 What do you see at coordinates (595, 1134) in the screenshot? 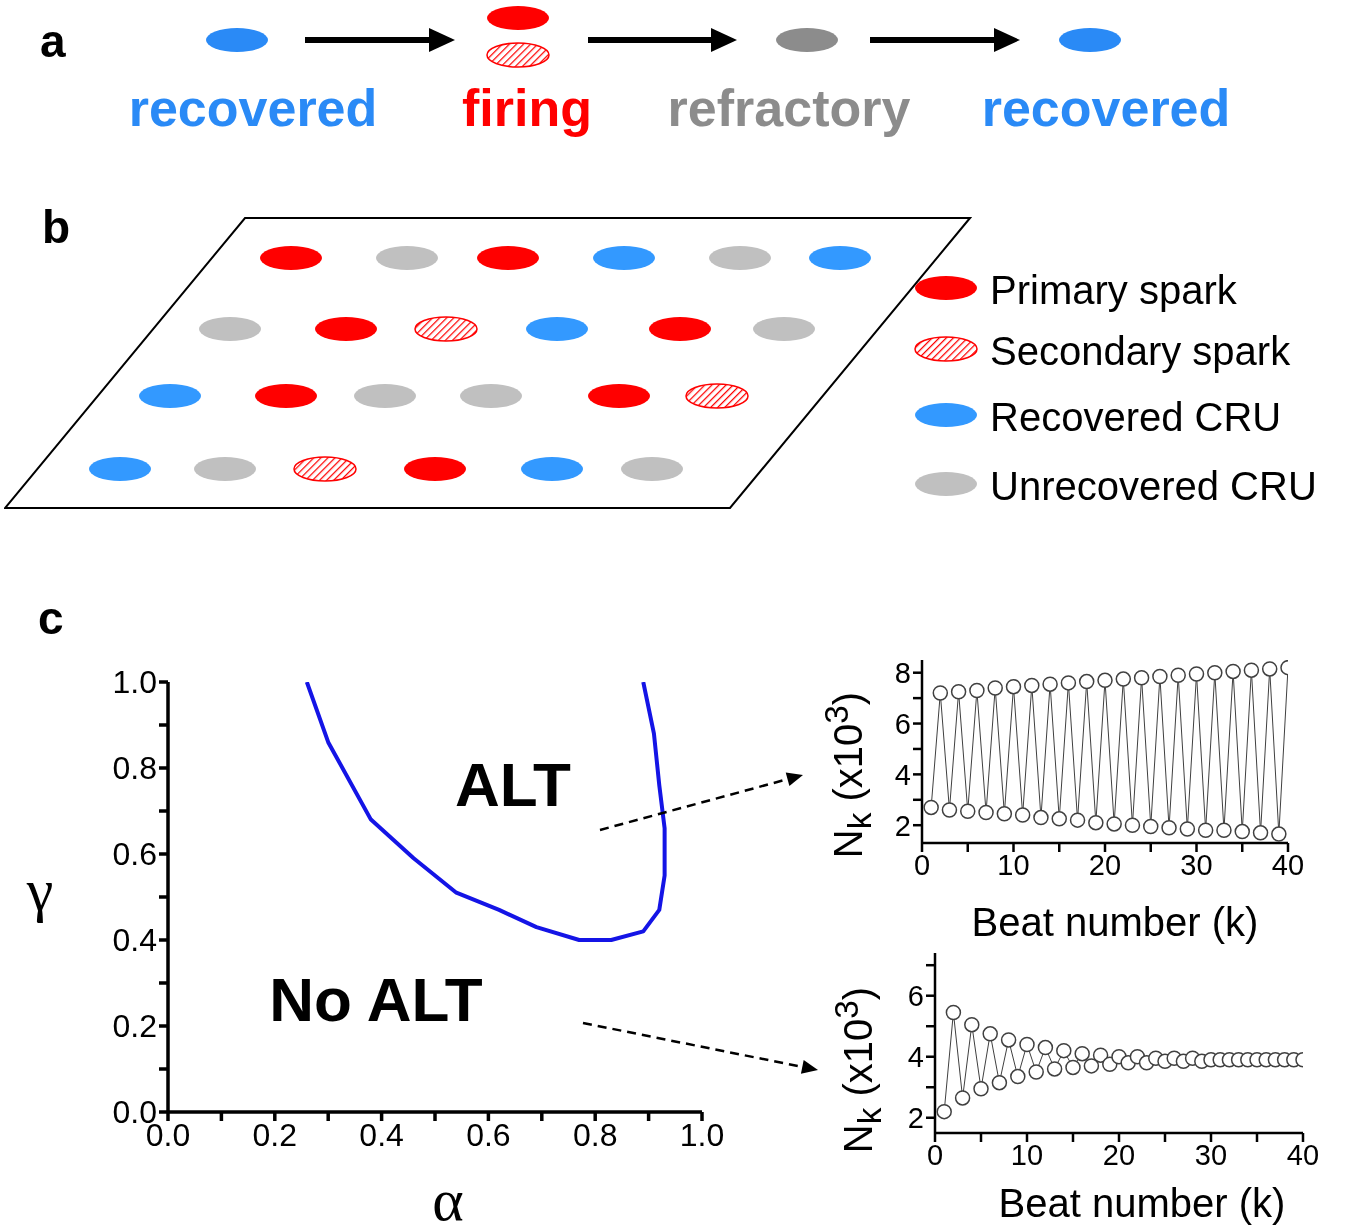
I see `x-tick-label: 0.8` at bounding box center [595, 1134].